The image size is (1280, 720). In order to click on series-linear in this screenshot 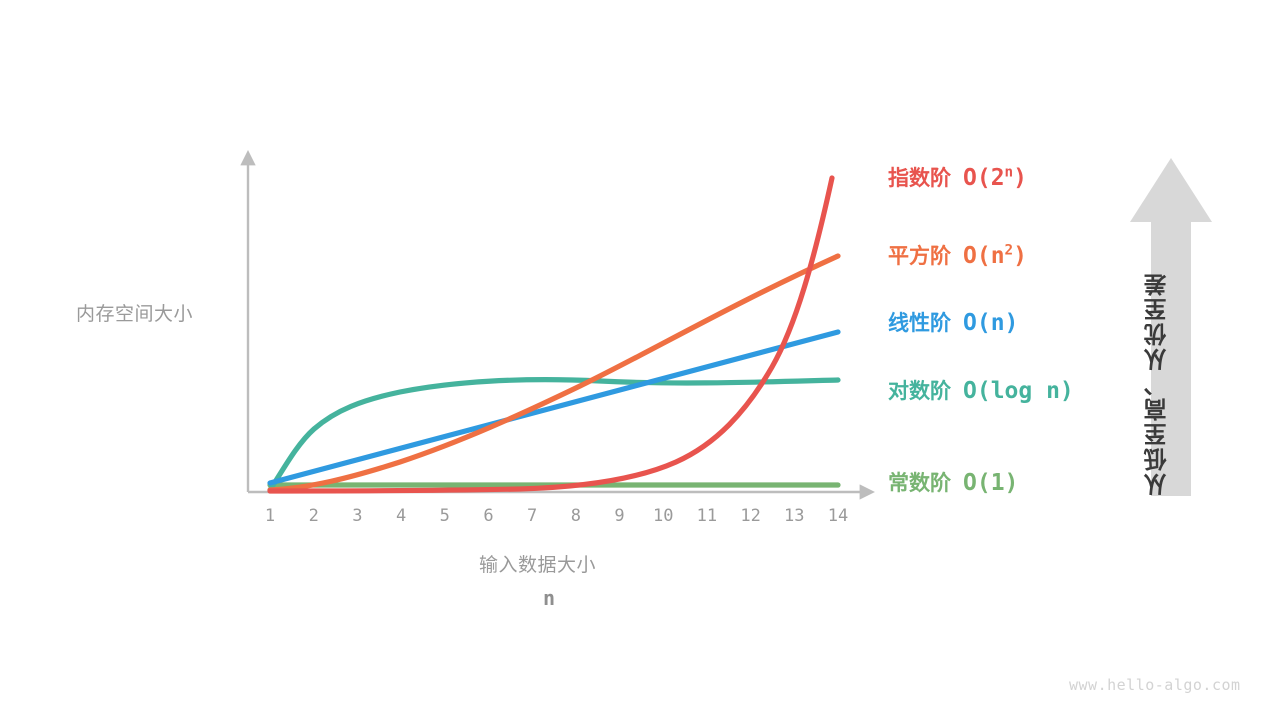, I will do `click(554, 407)`.